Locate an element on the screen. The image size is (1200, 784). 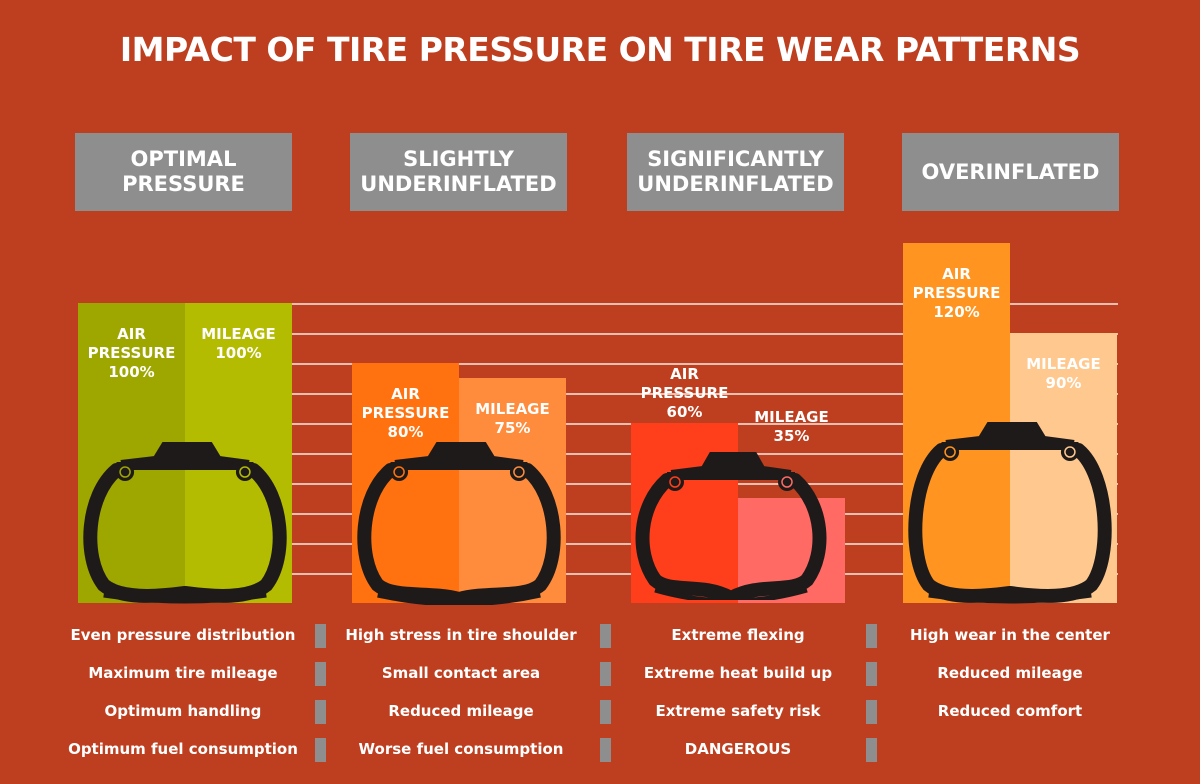
data-label: 35% is located at coordinates (791, 436).